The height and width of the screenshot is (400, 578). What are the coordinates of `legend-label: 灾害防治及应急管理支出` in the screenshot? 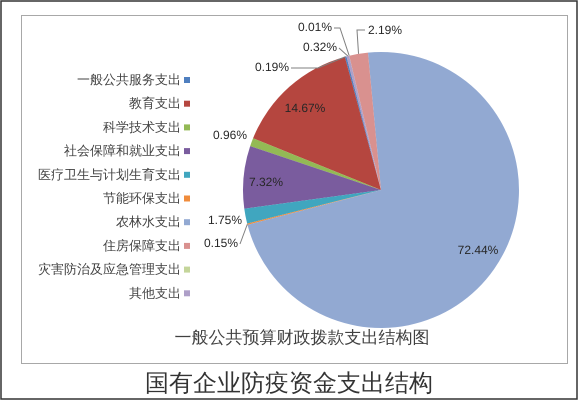 It's located at (109, 269).